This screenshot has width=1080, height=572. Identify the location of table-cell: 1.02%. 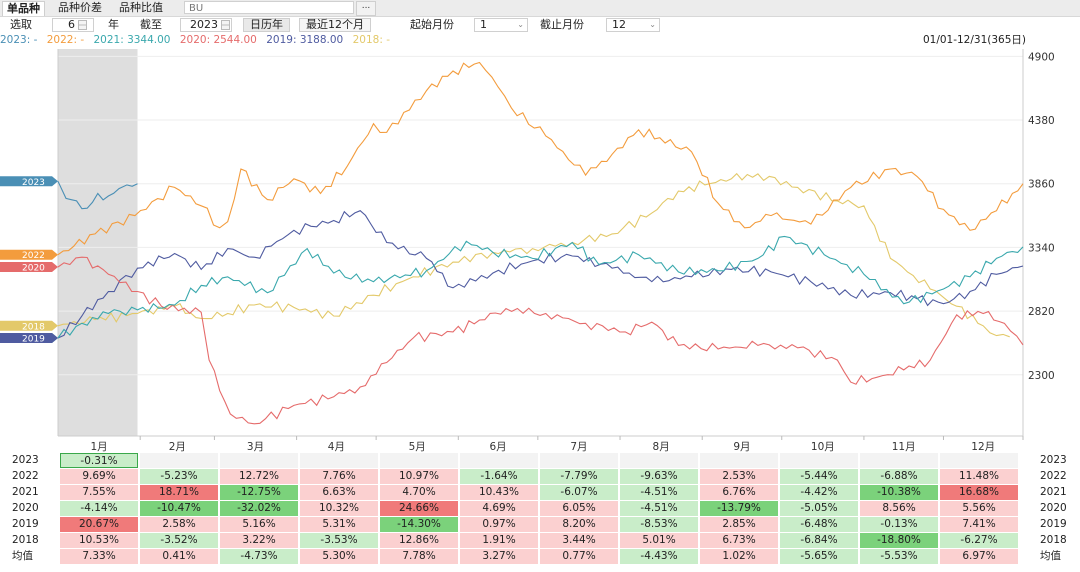
(739, 556).